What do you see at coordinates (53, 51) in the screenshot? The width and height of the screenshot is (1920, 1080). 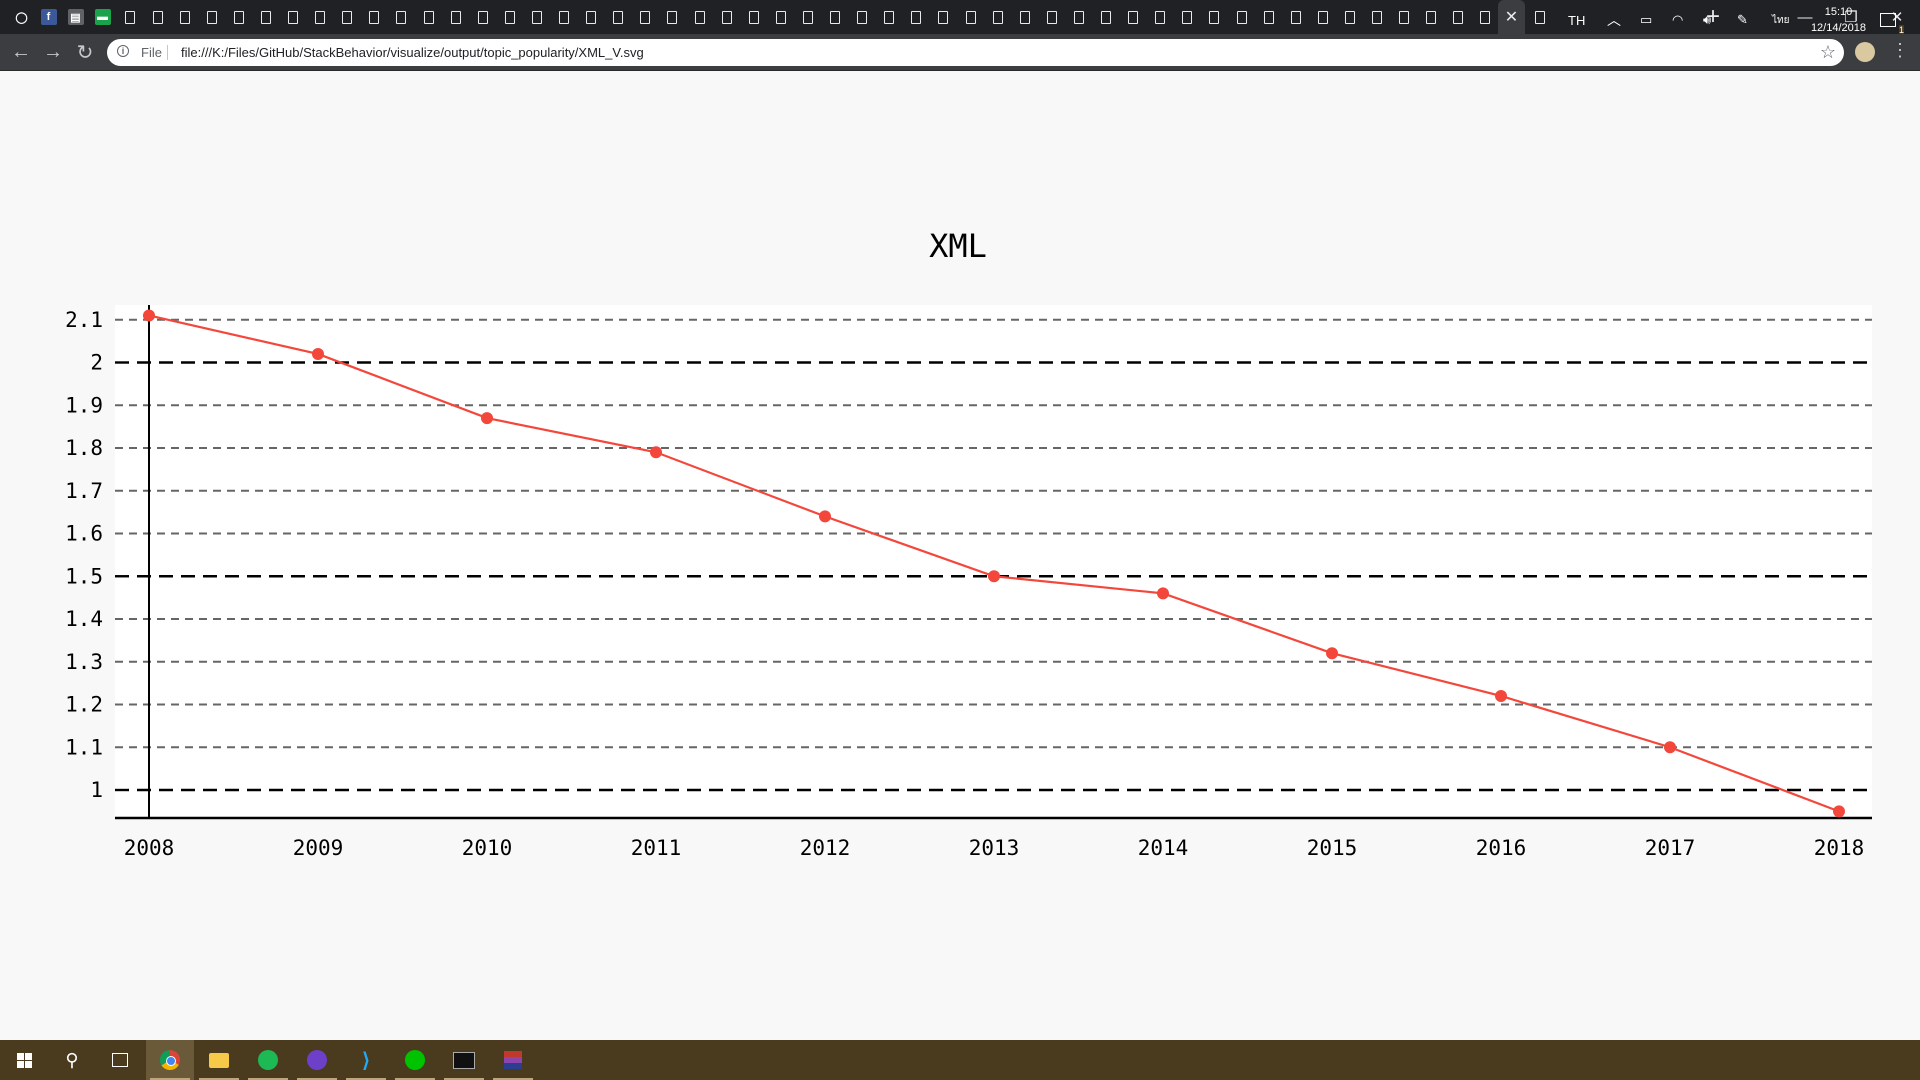 I see `forward-icon: →` at bounding box center [53, 51].